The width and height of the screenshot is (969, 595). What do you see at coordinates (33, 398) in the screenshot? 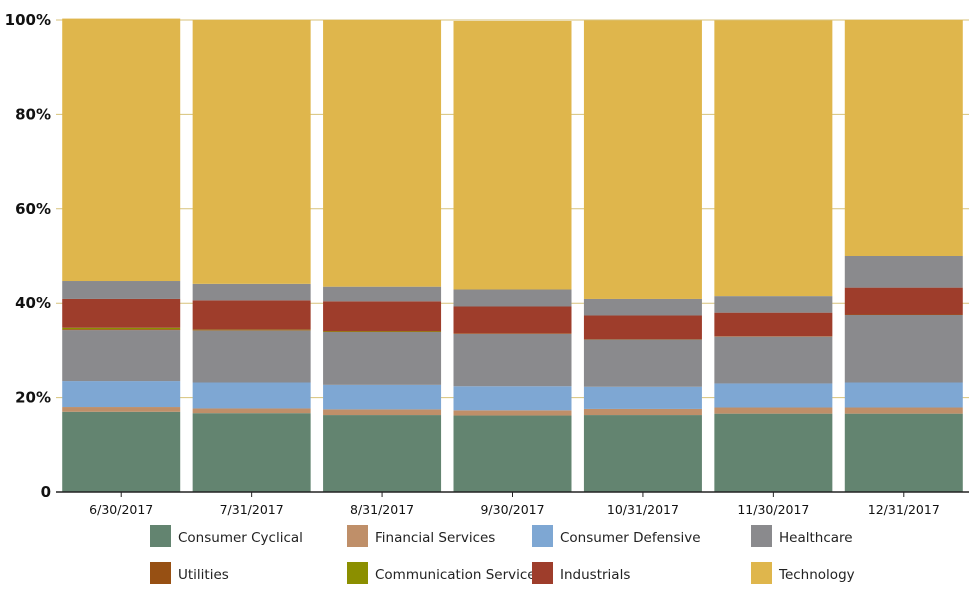
I see `y-tick-label: 20%` at bounding box center [33, 398].